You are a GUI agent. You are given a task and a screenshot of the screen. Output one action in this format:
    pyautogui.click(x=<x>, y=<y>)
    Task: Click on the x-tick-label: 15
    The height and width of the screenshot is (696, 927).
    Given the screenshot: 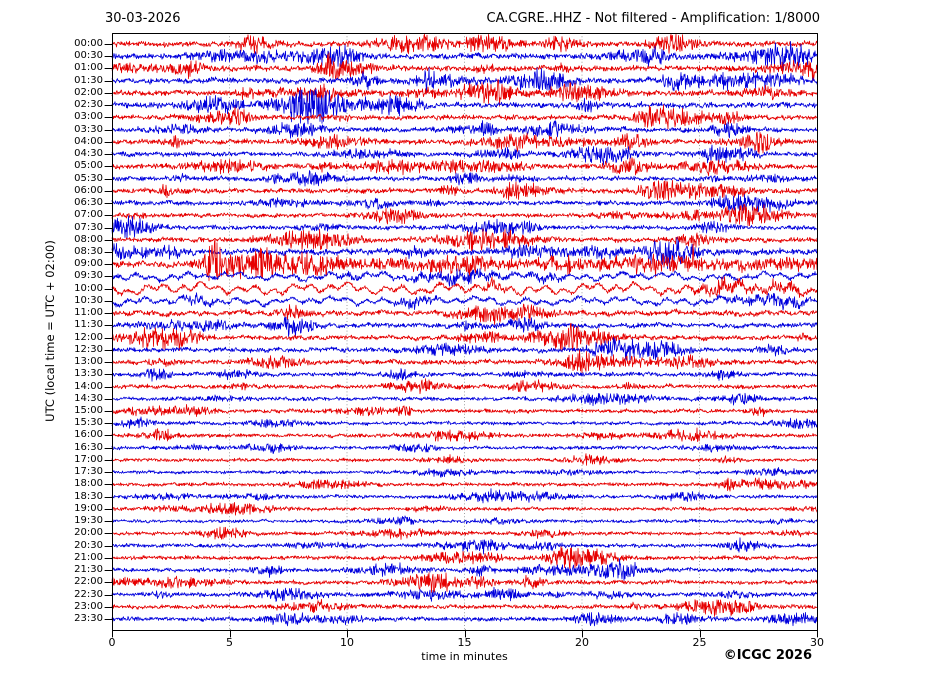 What is the action you would take?
    pyautogui.click(x=464, y=642)
    